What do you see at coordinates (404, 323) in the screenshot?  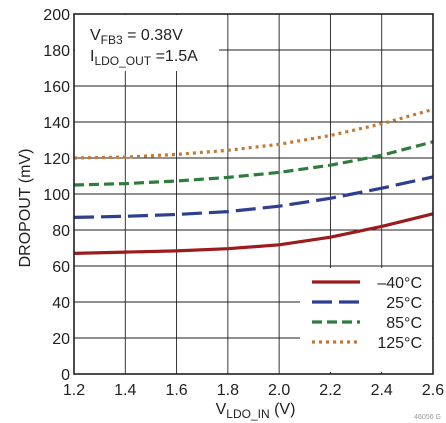 I see `legend-label-2: 85°C` at bounding box center [404, 323].